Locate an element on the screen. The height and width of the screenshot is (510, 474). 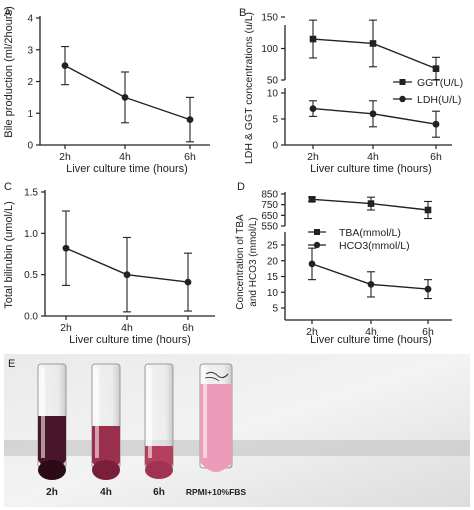
panel-a-xtick-label-1: 4h is located at coordinates (125, 157).